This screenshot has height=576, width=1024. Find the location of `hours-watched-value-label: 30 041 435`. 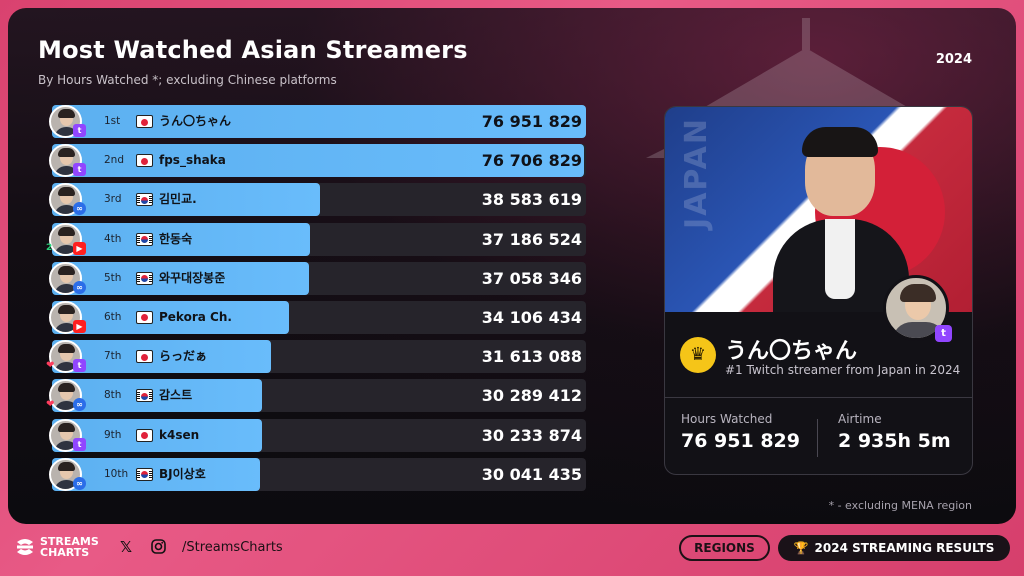

hours-watched-value-label: 30 041 435 is located at coordinates (531, 474).